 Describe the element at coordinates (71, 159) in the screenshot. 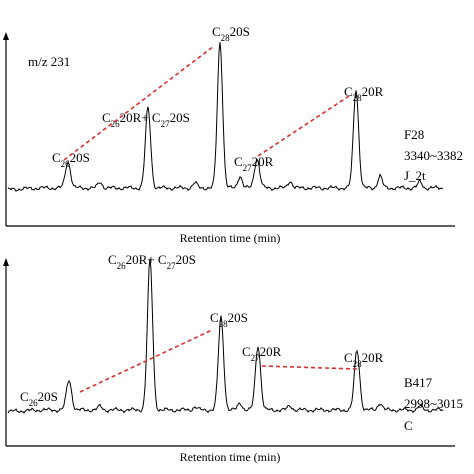

I see `peak-label-1-1: C2620S` at that location.